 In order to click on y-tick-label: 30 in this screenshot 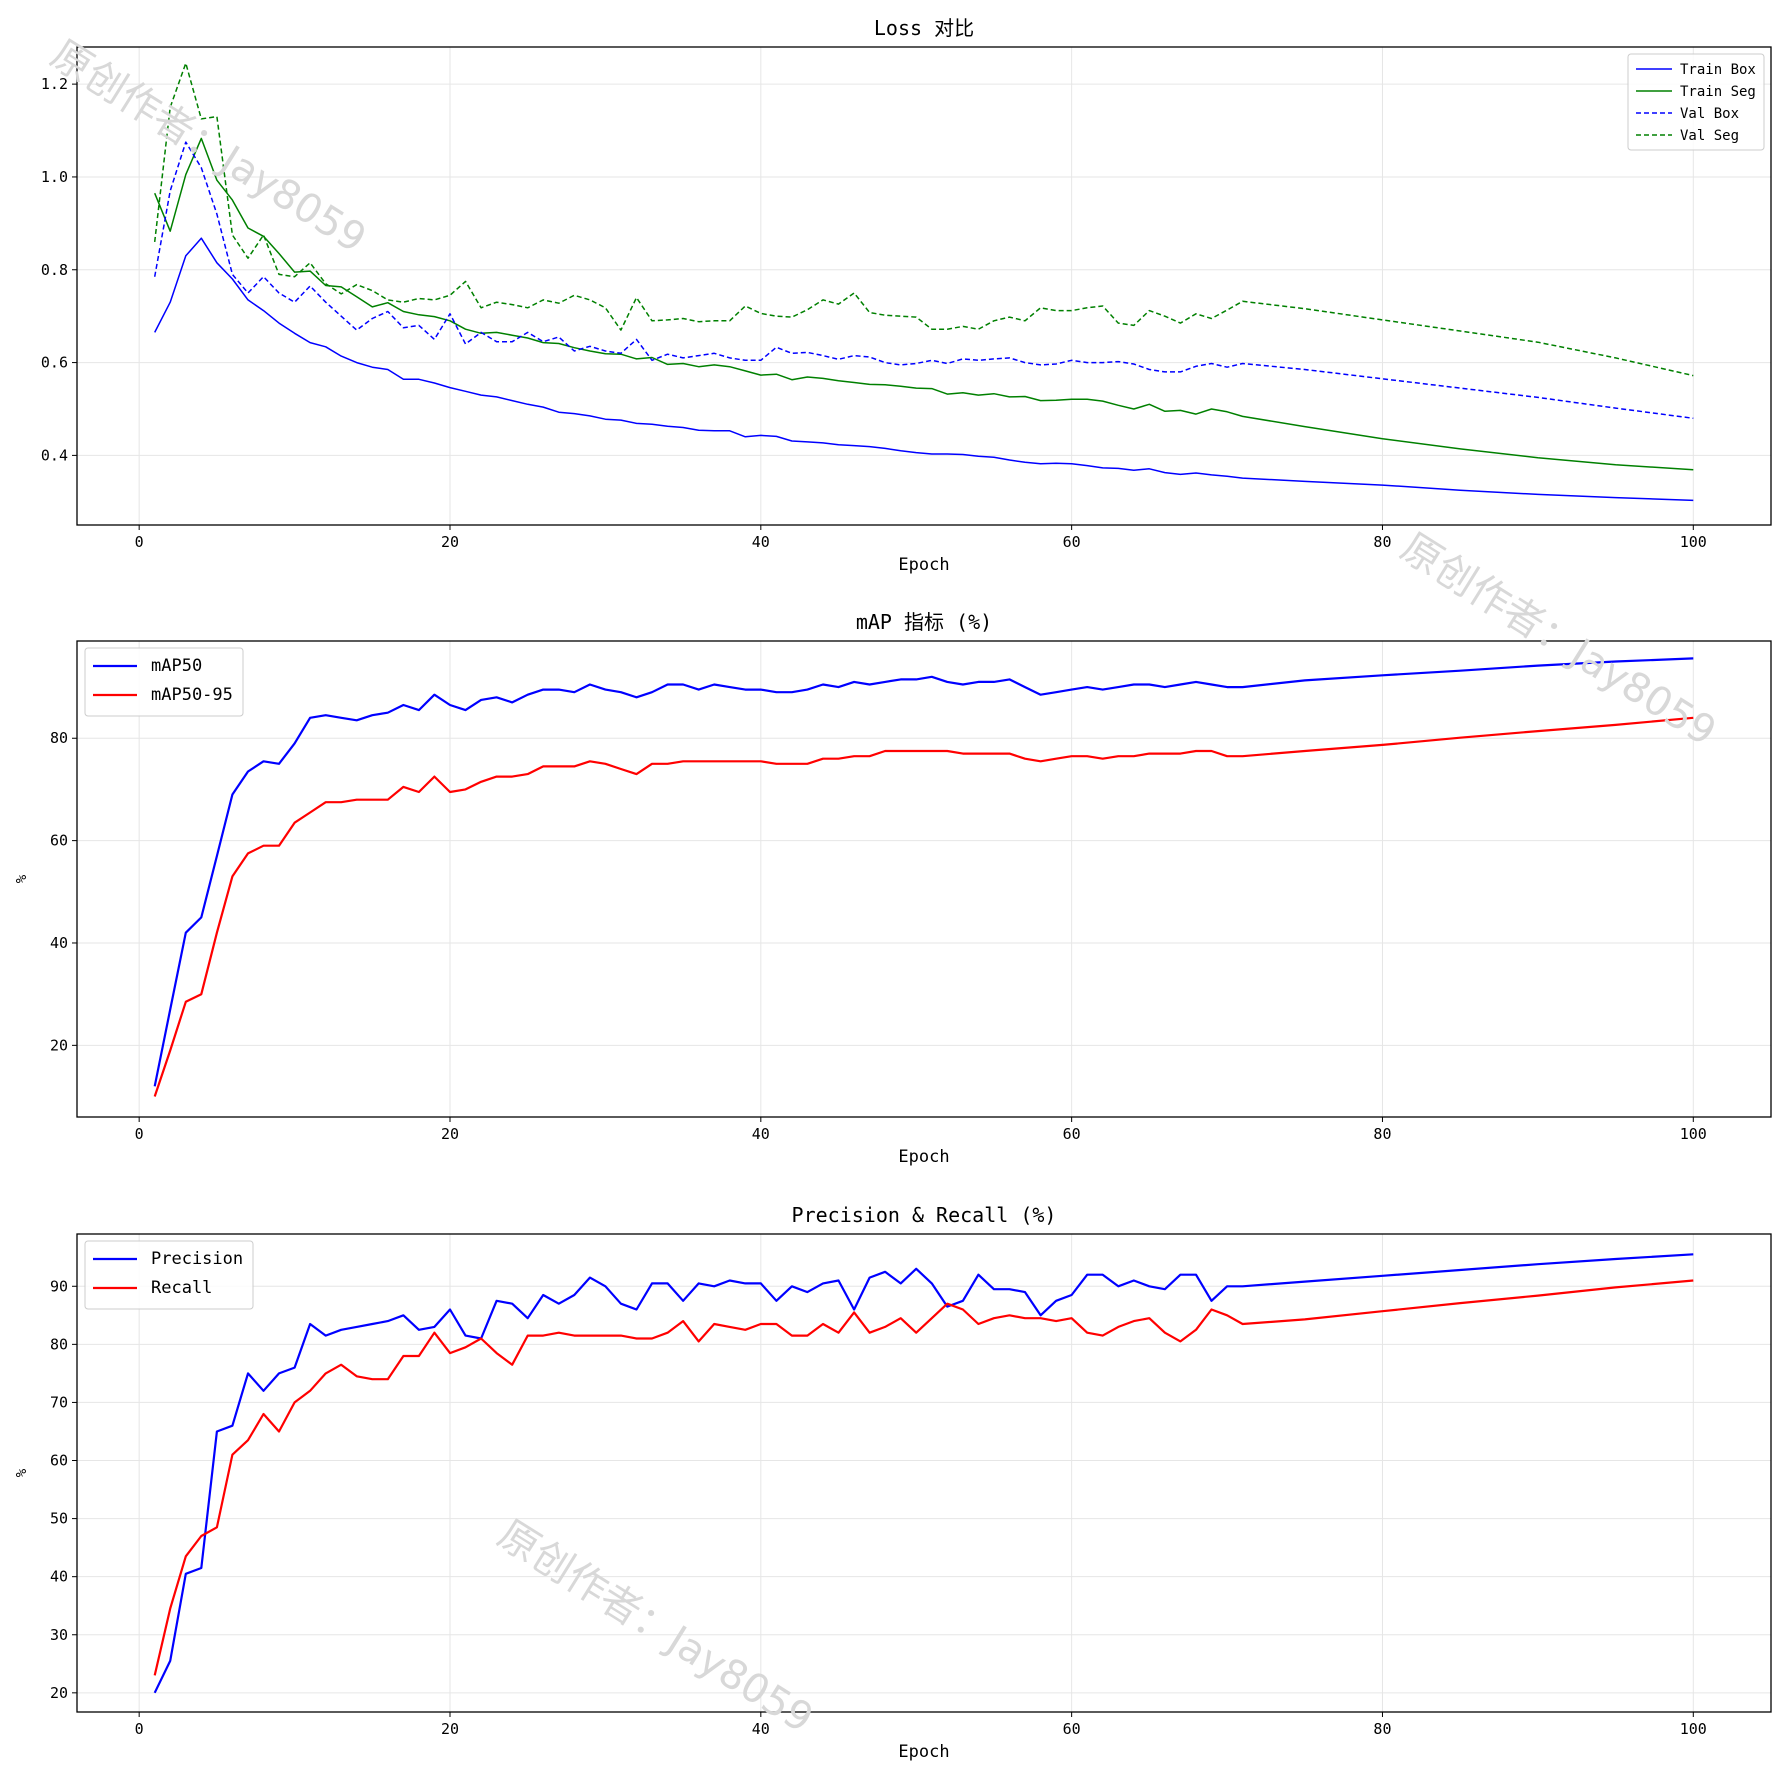, I will do `click(59, 1635)`.